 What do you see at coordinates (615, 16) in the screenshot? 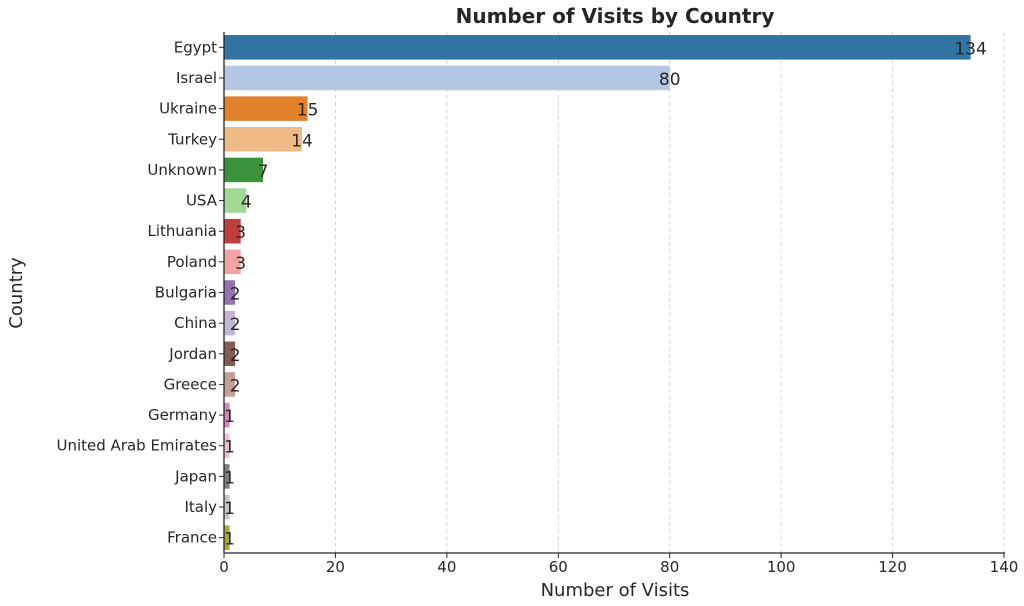
I see `chart-title: Number of Visits by Country` at bounding box center [615, 16].